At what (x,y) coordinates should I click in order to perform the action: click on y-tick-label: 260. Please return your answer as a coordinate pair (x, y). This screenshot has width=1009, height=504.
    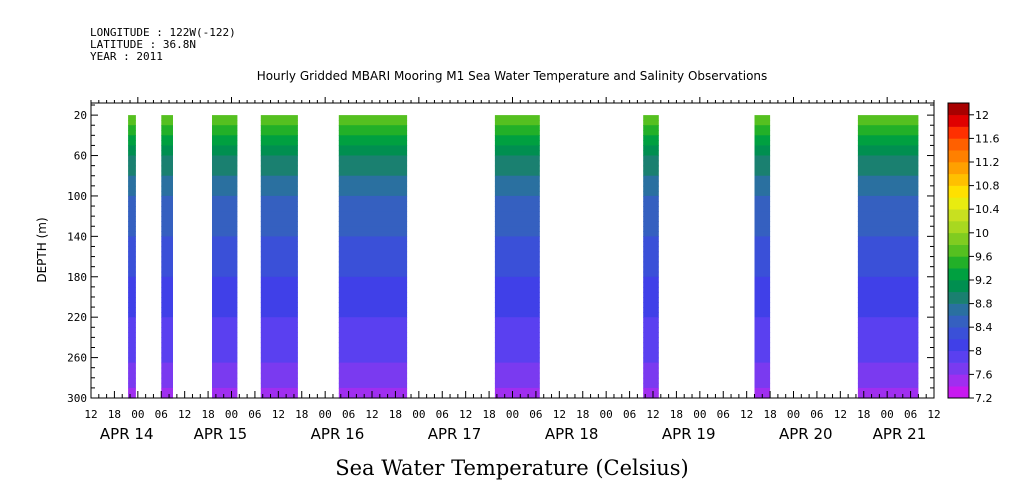
    Looking at the image, I should click on (77, 358).